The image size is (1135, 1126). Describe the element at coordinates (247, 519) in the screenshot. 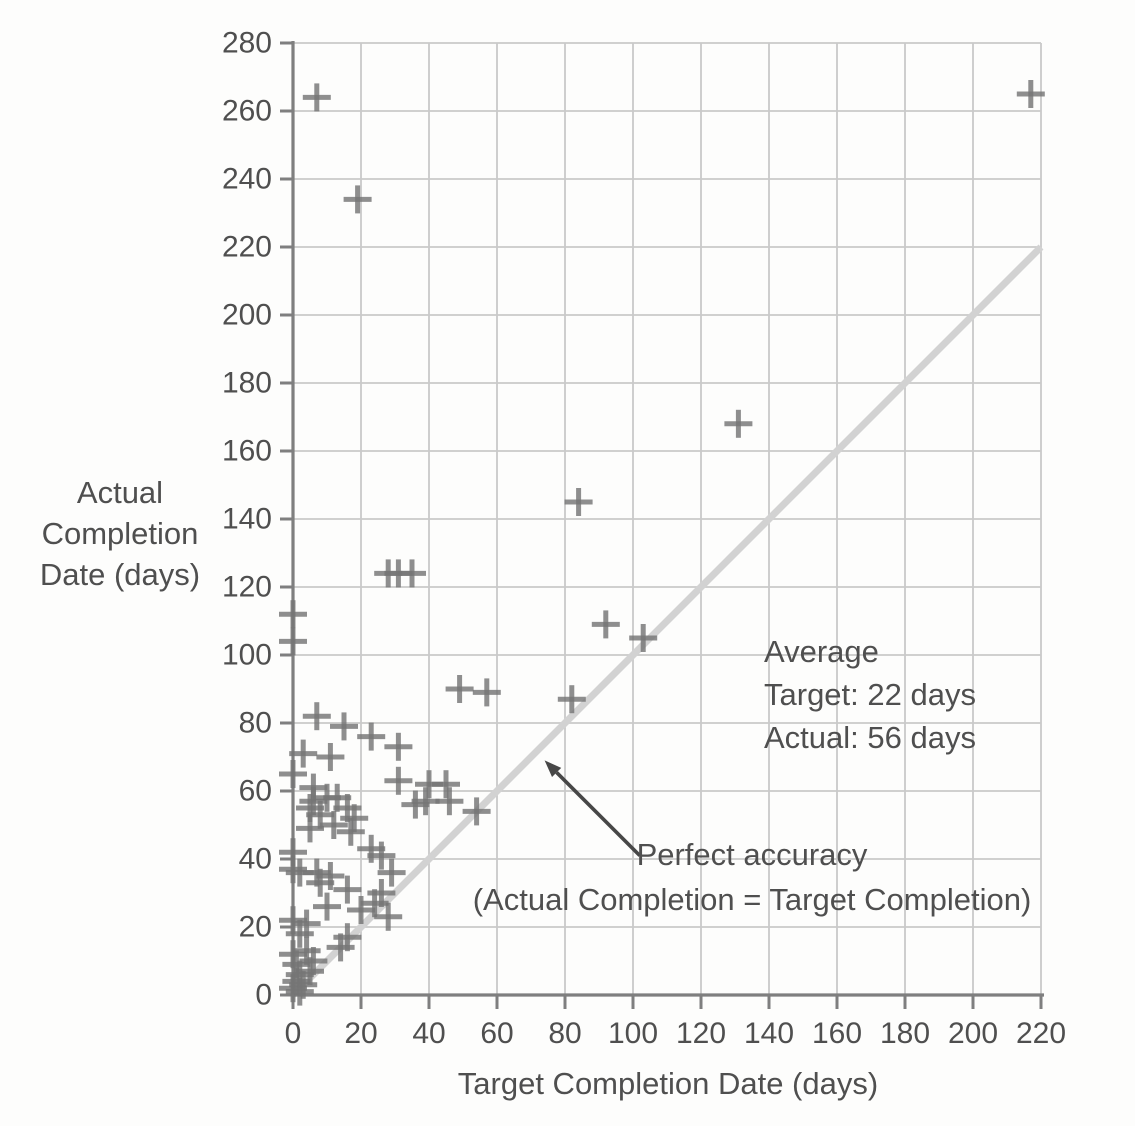

I see `y-tick-label: 140` at that location.